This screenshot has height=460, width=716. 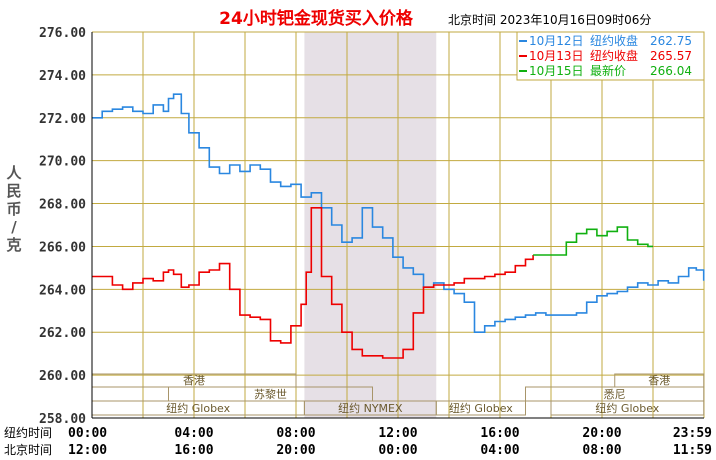 I want to click on y-tick-label: 268.00, so click(x=62, y=205).